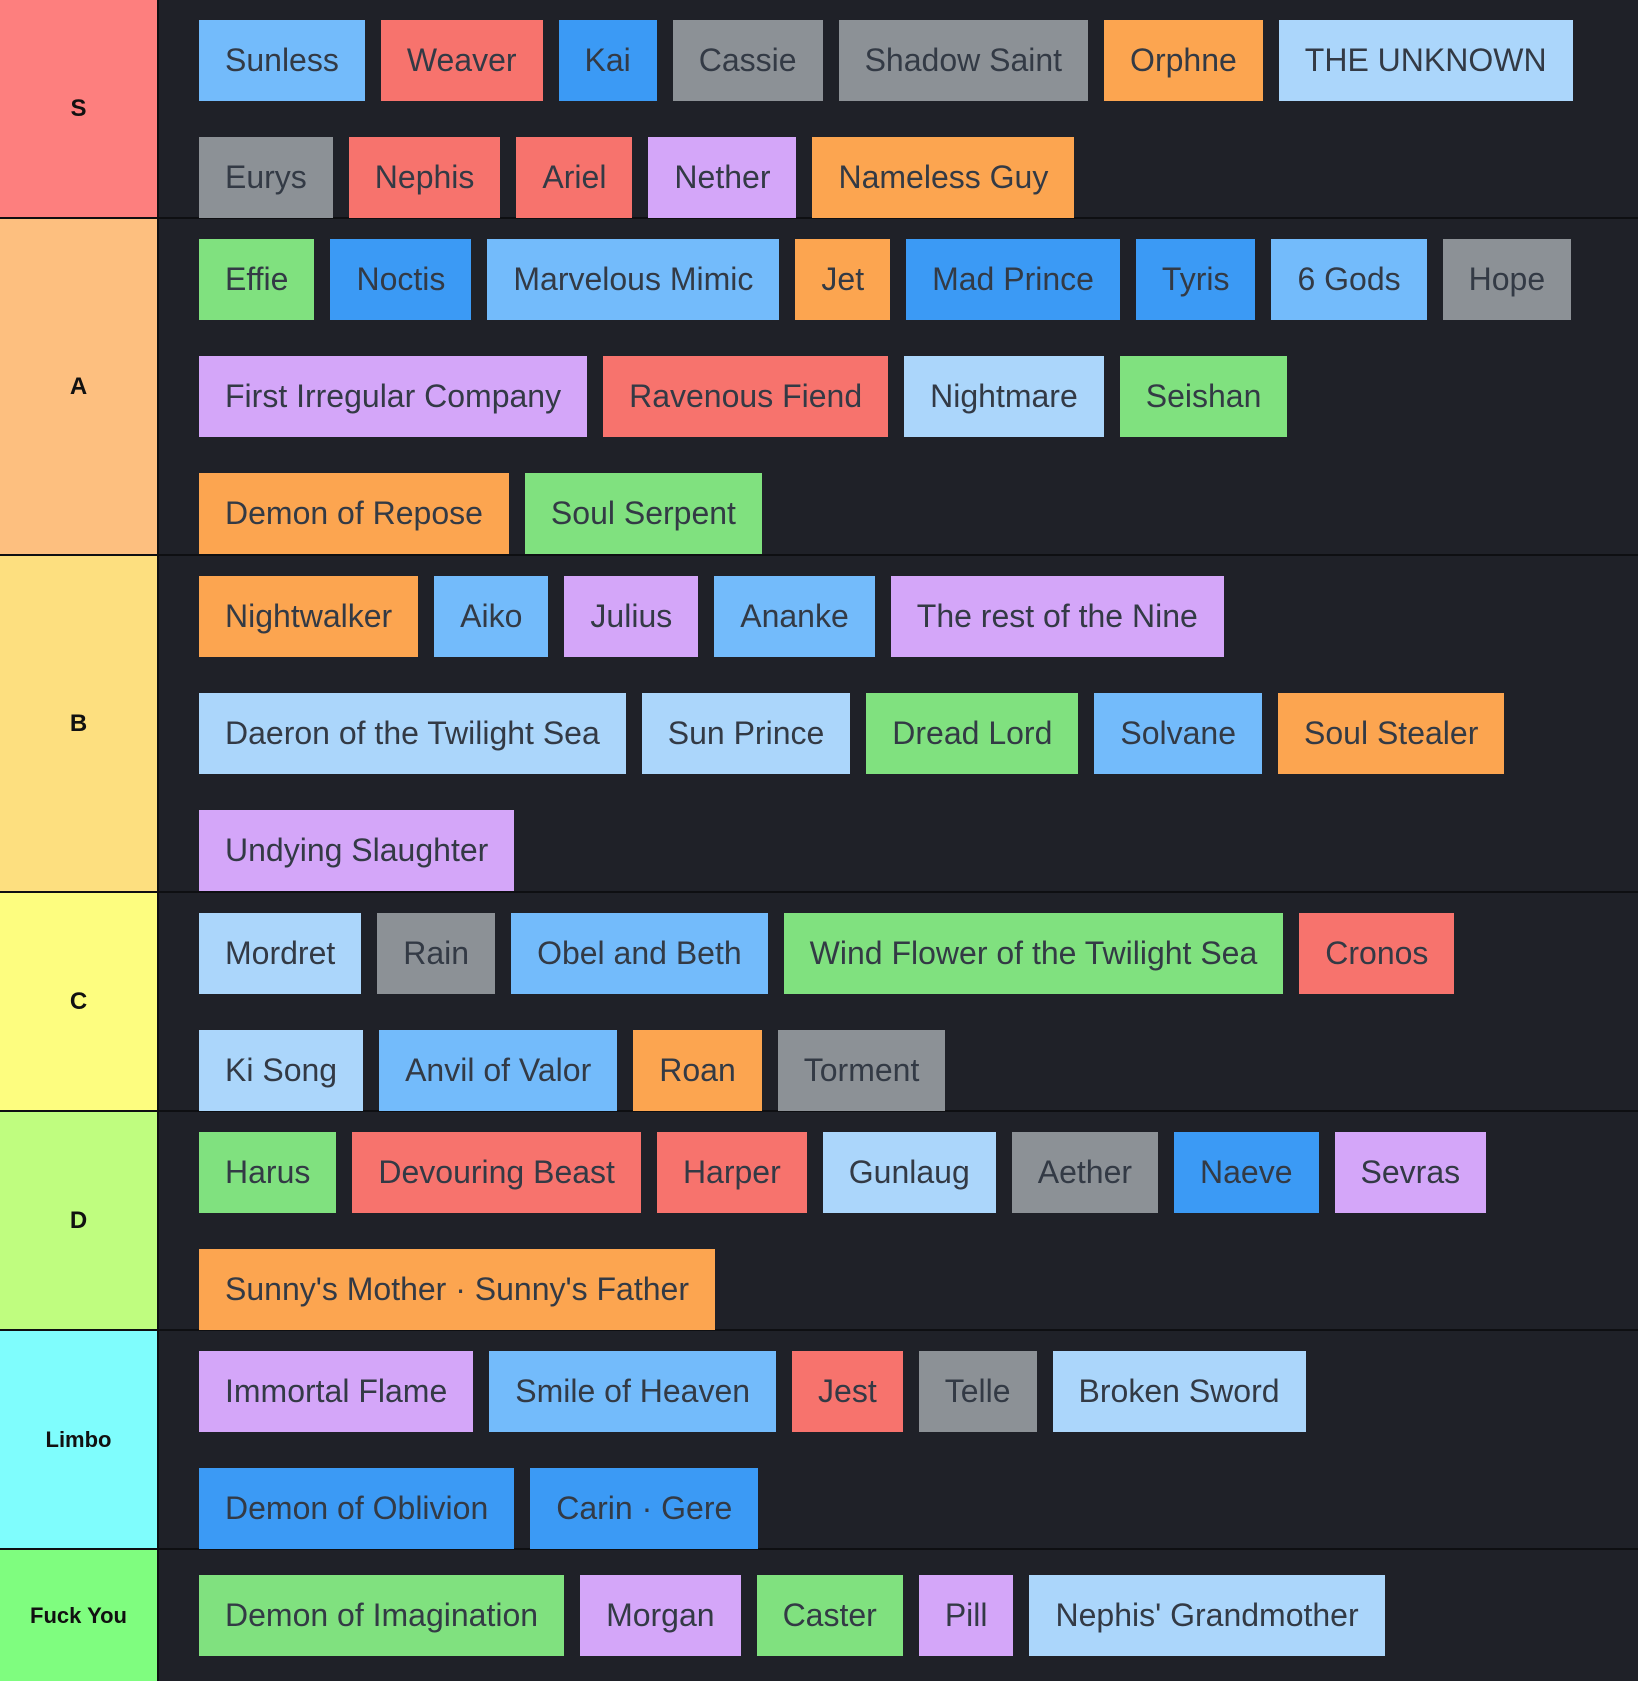 The image size is (1638, 1681). I want to click on tier-item-sunny-s-mother-sunny-s-father: Sunny's Mother · Sunny's Father, so click(457, 1289).